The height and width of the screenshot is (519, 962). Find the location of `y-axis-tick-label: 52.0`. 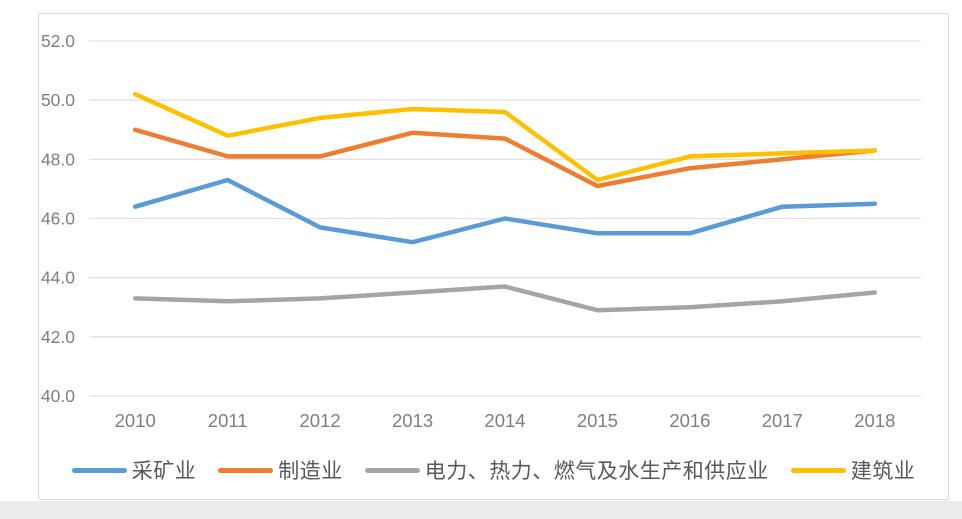

y-axis-tick-label: 52.0 is located at coordinates (58, 41).